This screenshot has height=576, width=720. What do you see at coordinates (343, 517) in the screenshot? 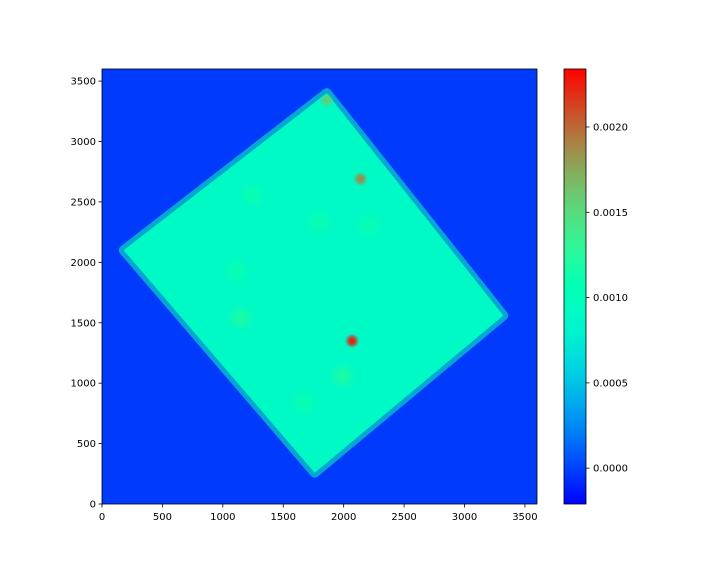
I see `x-tick-label: 2000` at bounding box center [343, 517].